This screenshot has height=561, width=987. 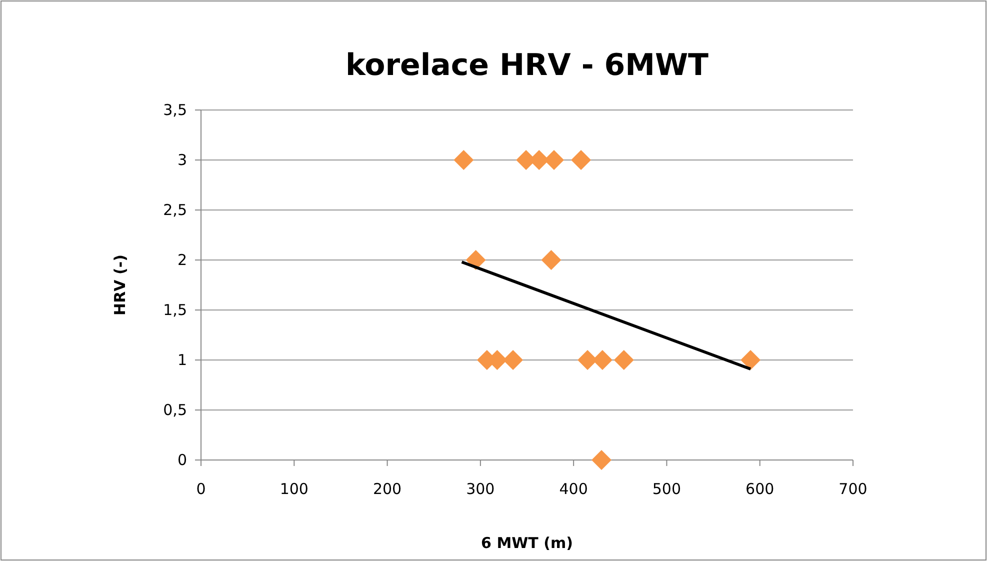 I want to click on x-tick-label: 200, so click(x=387, y=489).